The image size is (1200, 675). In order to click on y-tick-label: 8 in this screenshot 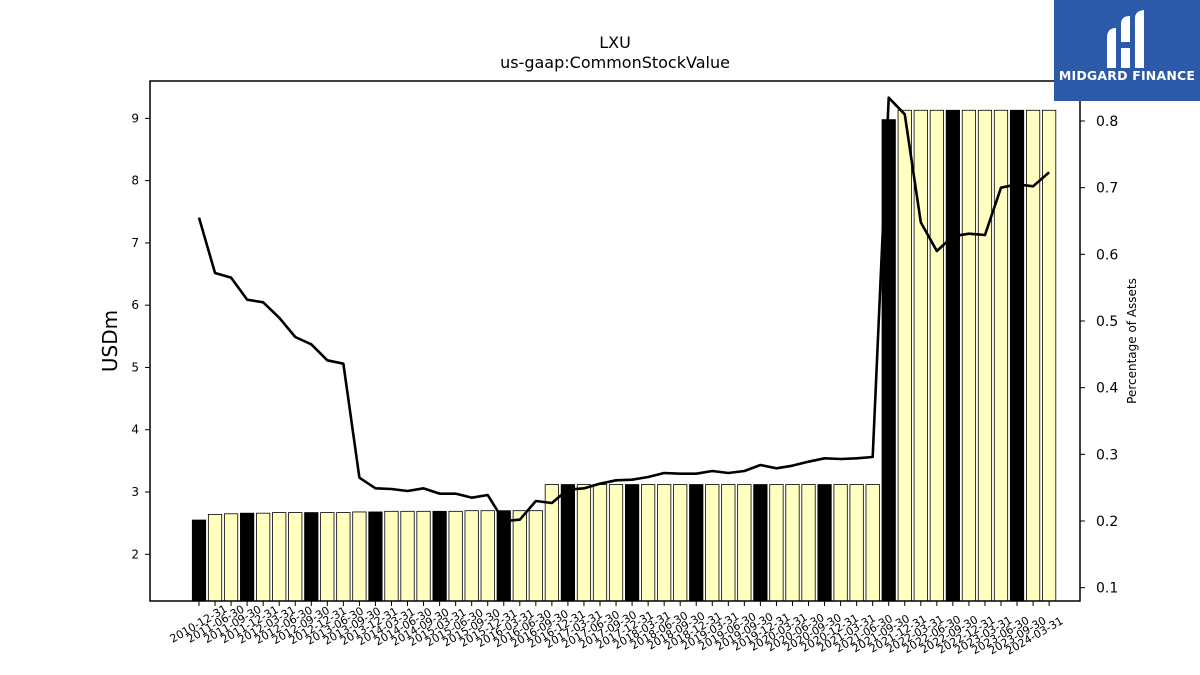, I will do `click(135, 181)`.